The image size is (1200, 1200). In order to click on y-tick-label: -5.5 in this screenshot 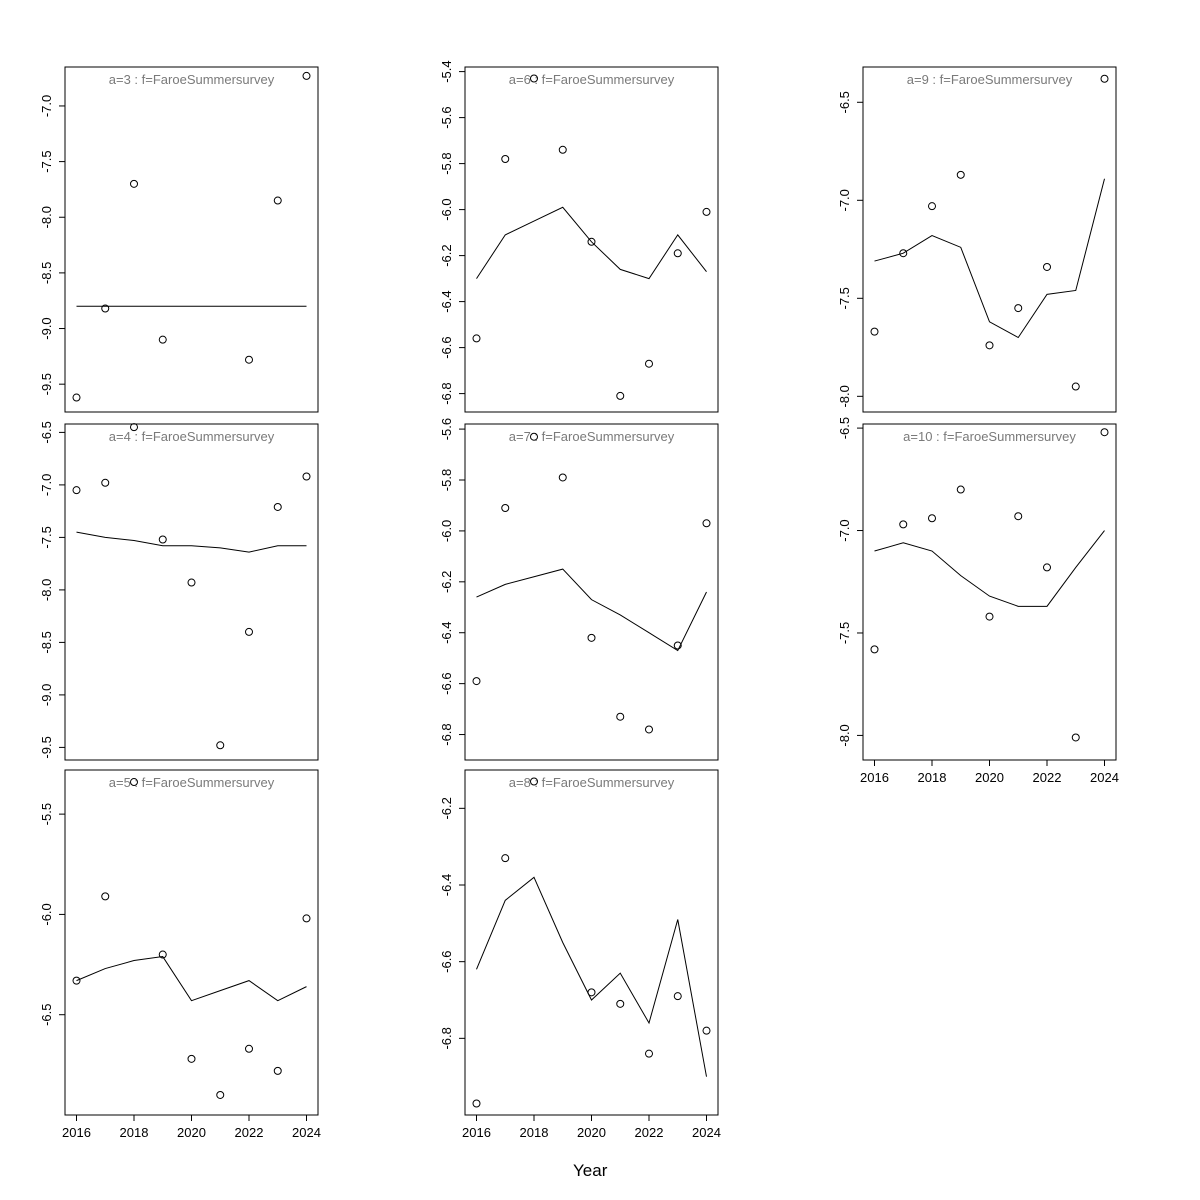, I will do `click(46, 814)`.